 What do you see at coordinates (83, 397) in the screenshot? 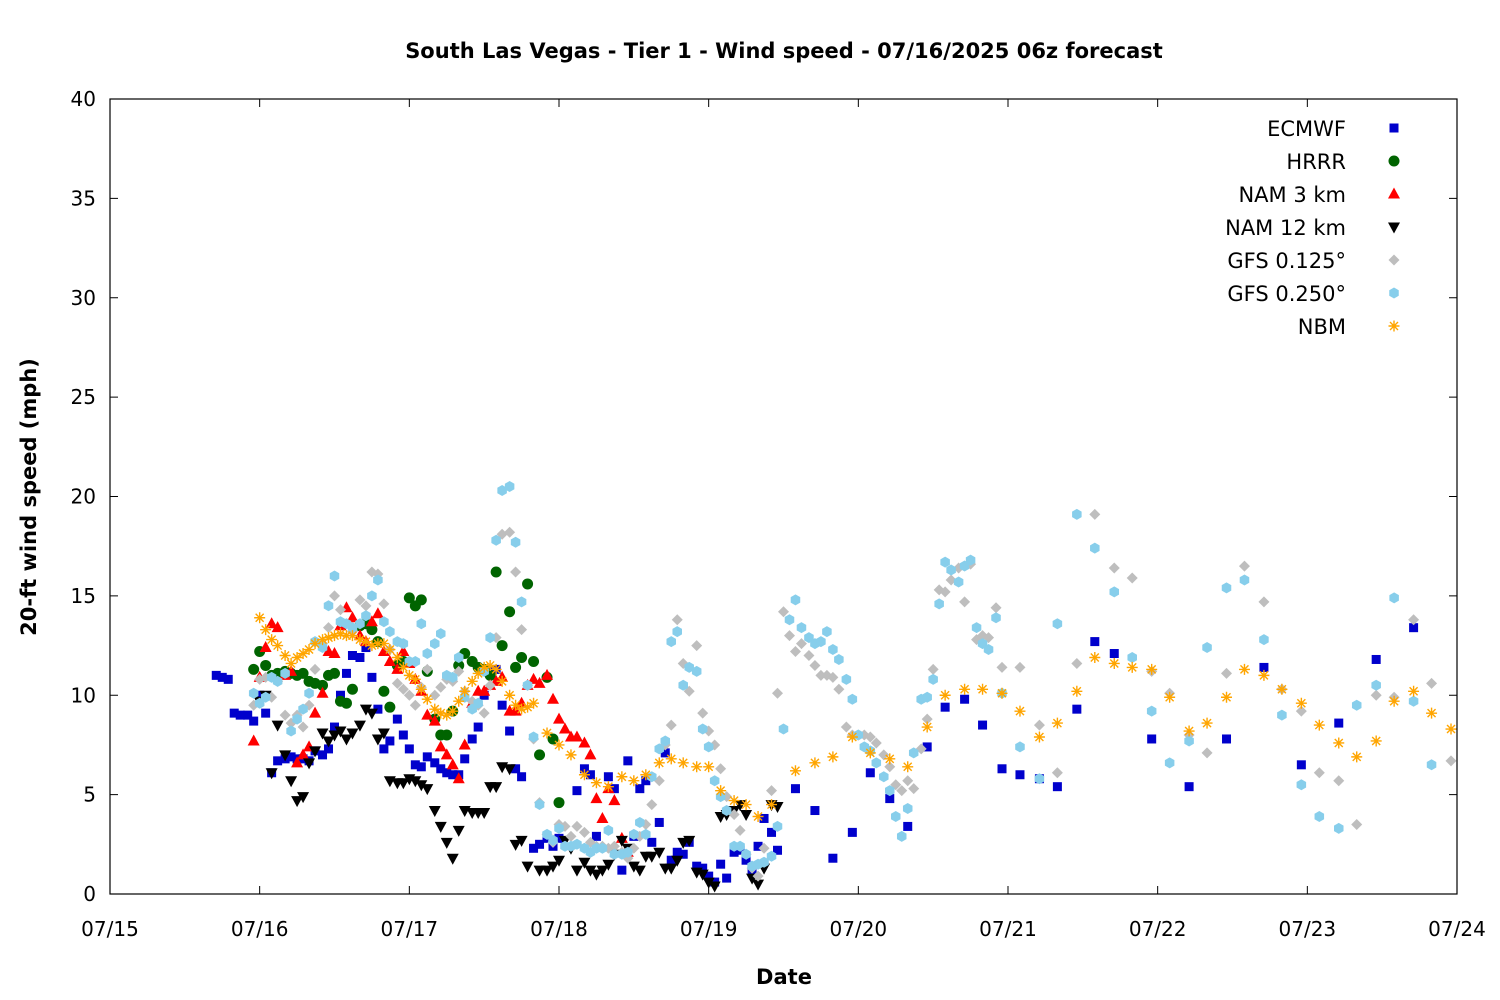
I see `y-tick-label: 25` at bounding box center [83, 397].